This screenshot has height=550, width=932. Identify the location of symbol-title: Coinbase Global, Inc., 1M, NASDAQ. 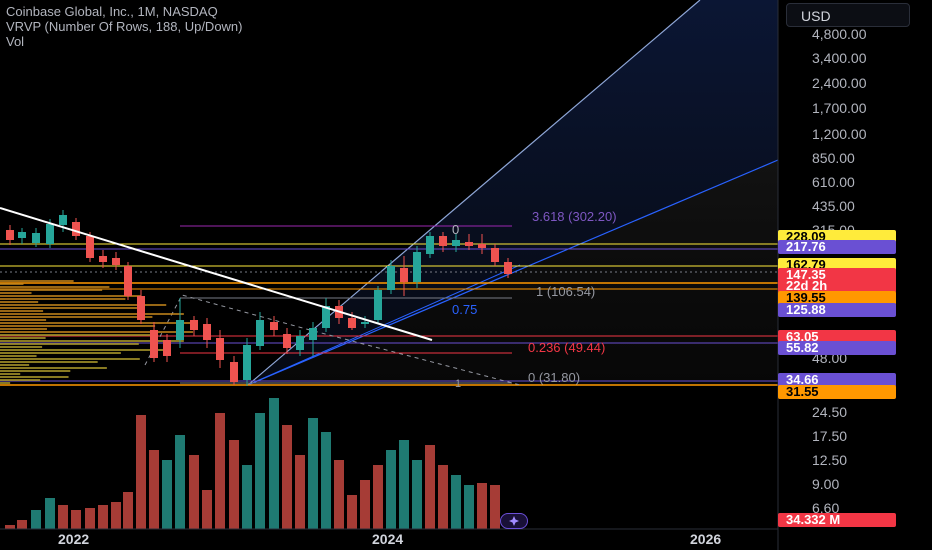
(112, 11).